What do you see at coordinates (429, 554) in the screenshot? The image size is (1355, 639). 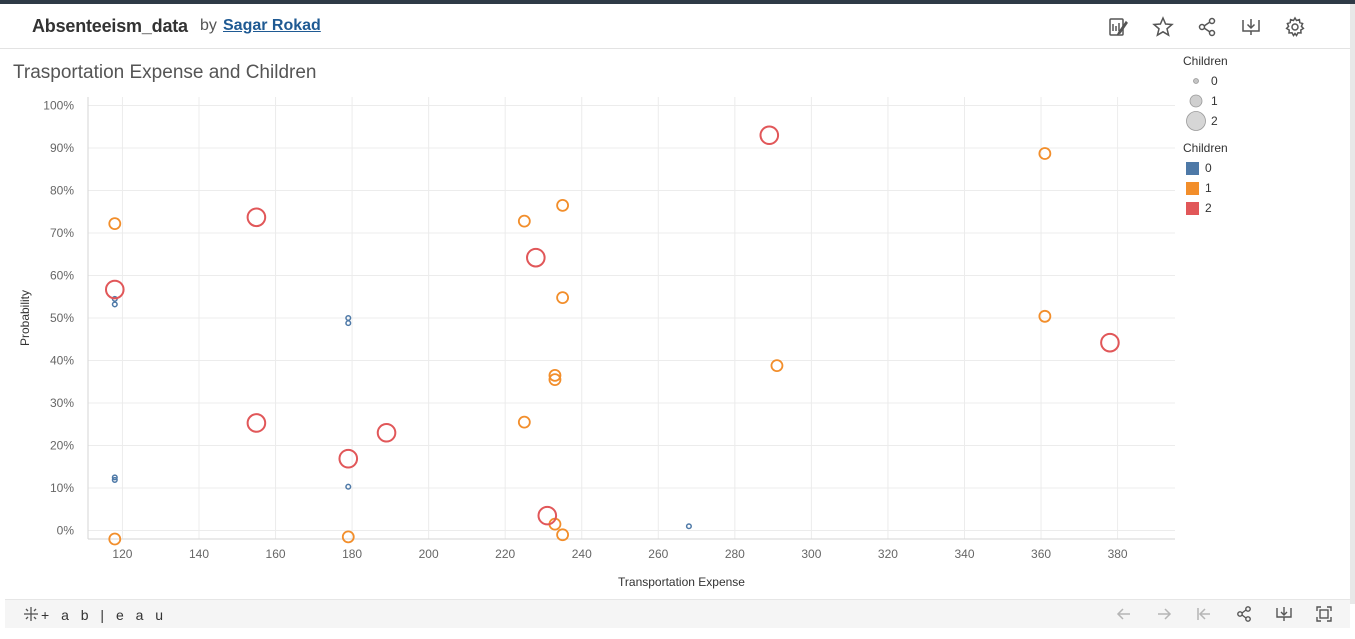 I see `x-tick-label: 200` at bounding box center [429, 554].